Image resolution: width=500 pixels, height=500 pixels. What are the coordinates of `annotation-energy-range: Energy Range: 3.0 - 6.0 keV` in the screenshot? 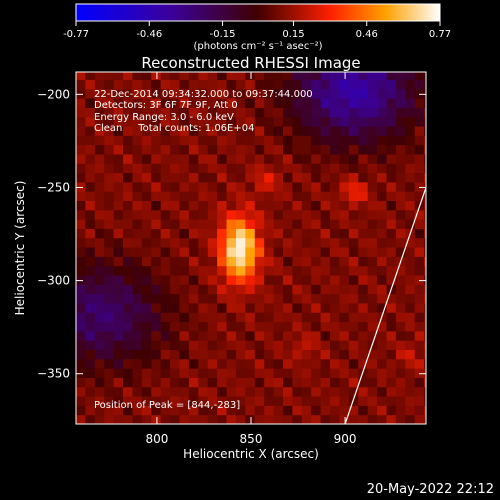 It's located at (164, 117).